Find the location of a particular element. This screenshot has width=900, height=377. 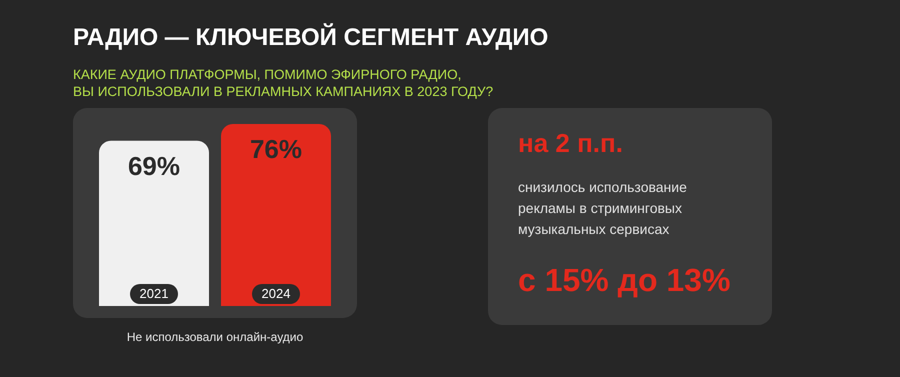

data-label: 69% is located at coordinates (154, 165).